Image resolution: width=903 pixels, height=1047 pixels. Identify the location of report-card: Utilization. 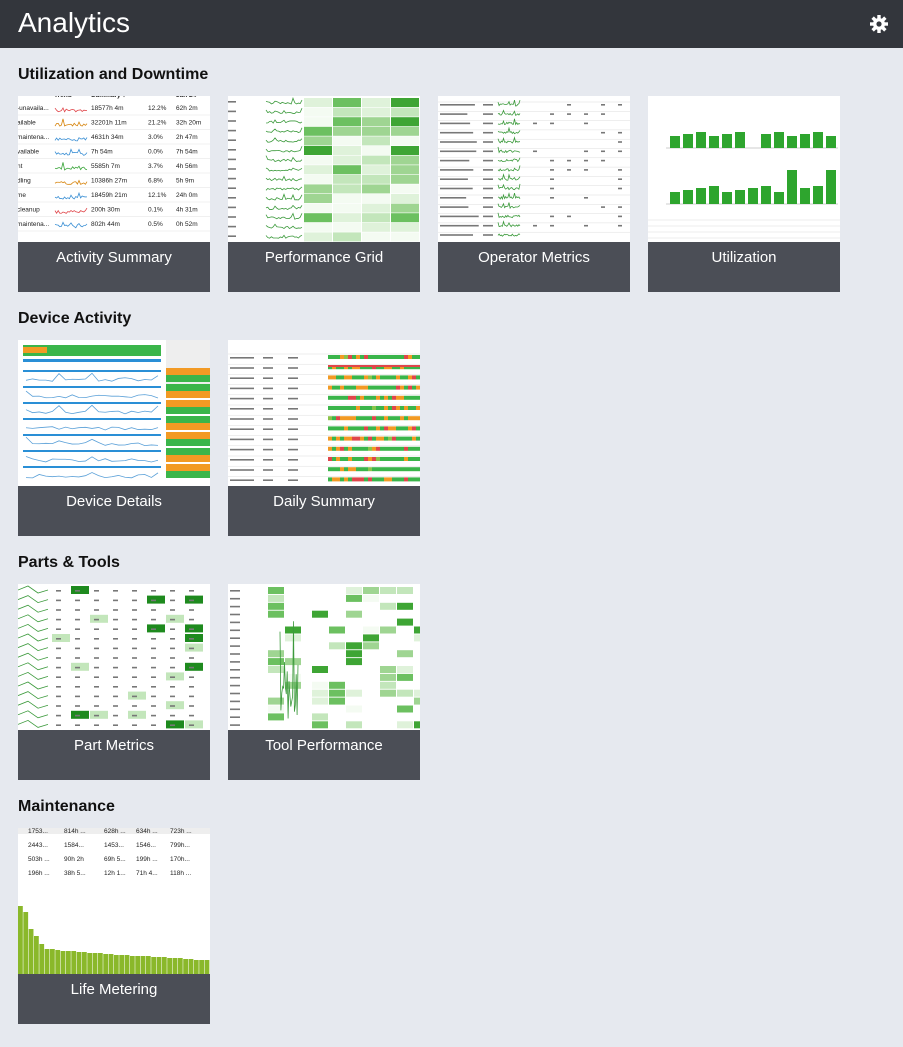
(744, 194).